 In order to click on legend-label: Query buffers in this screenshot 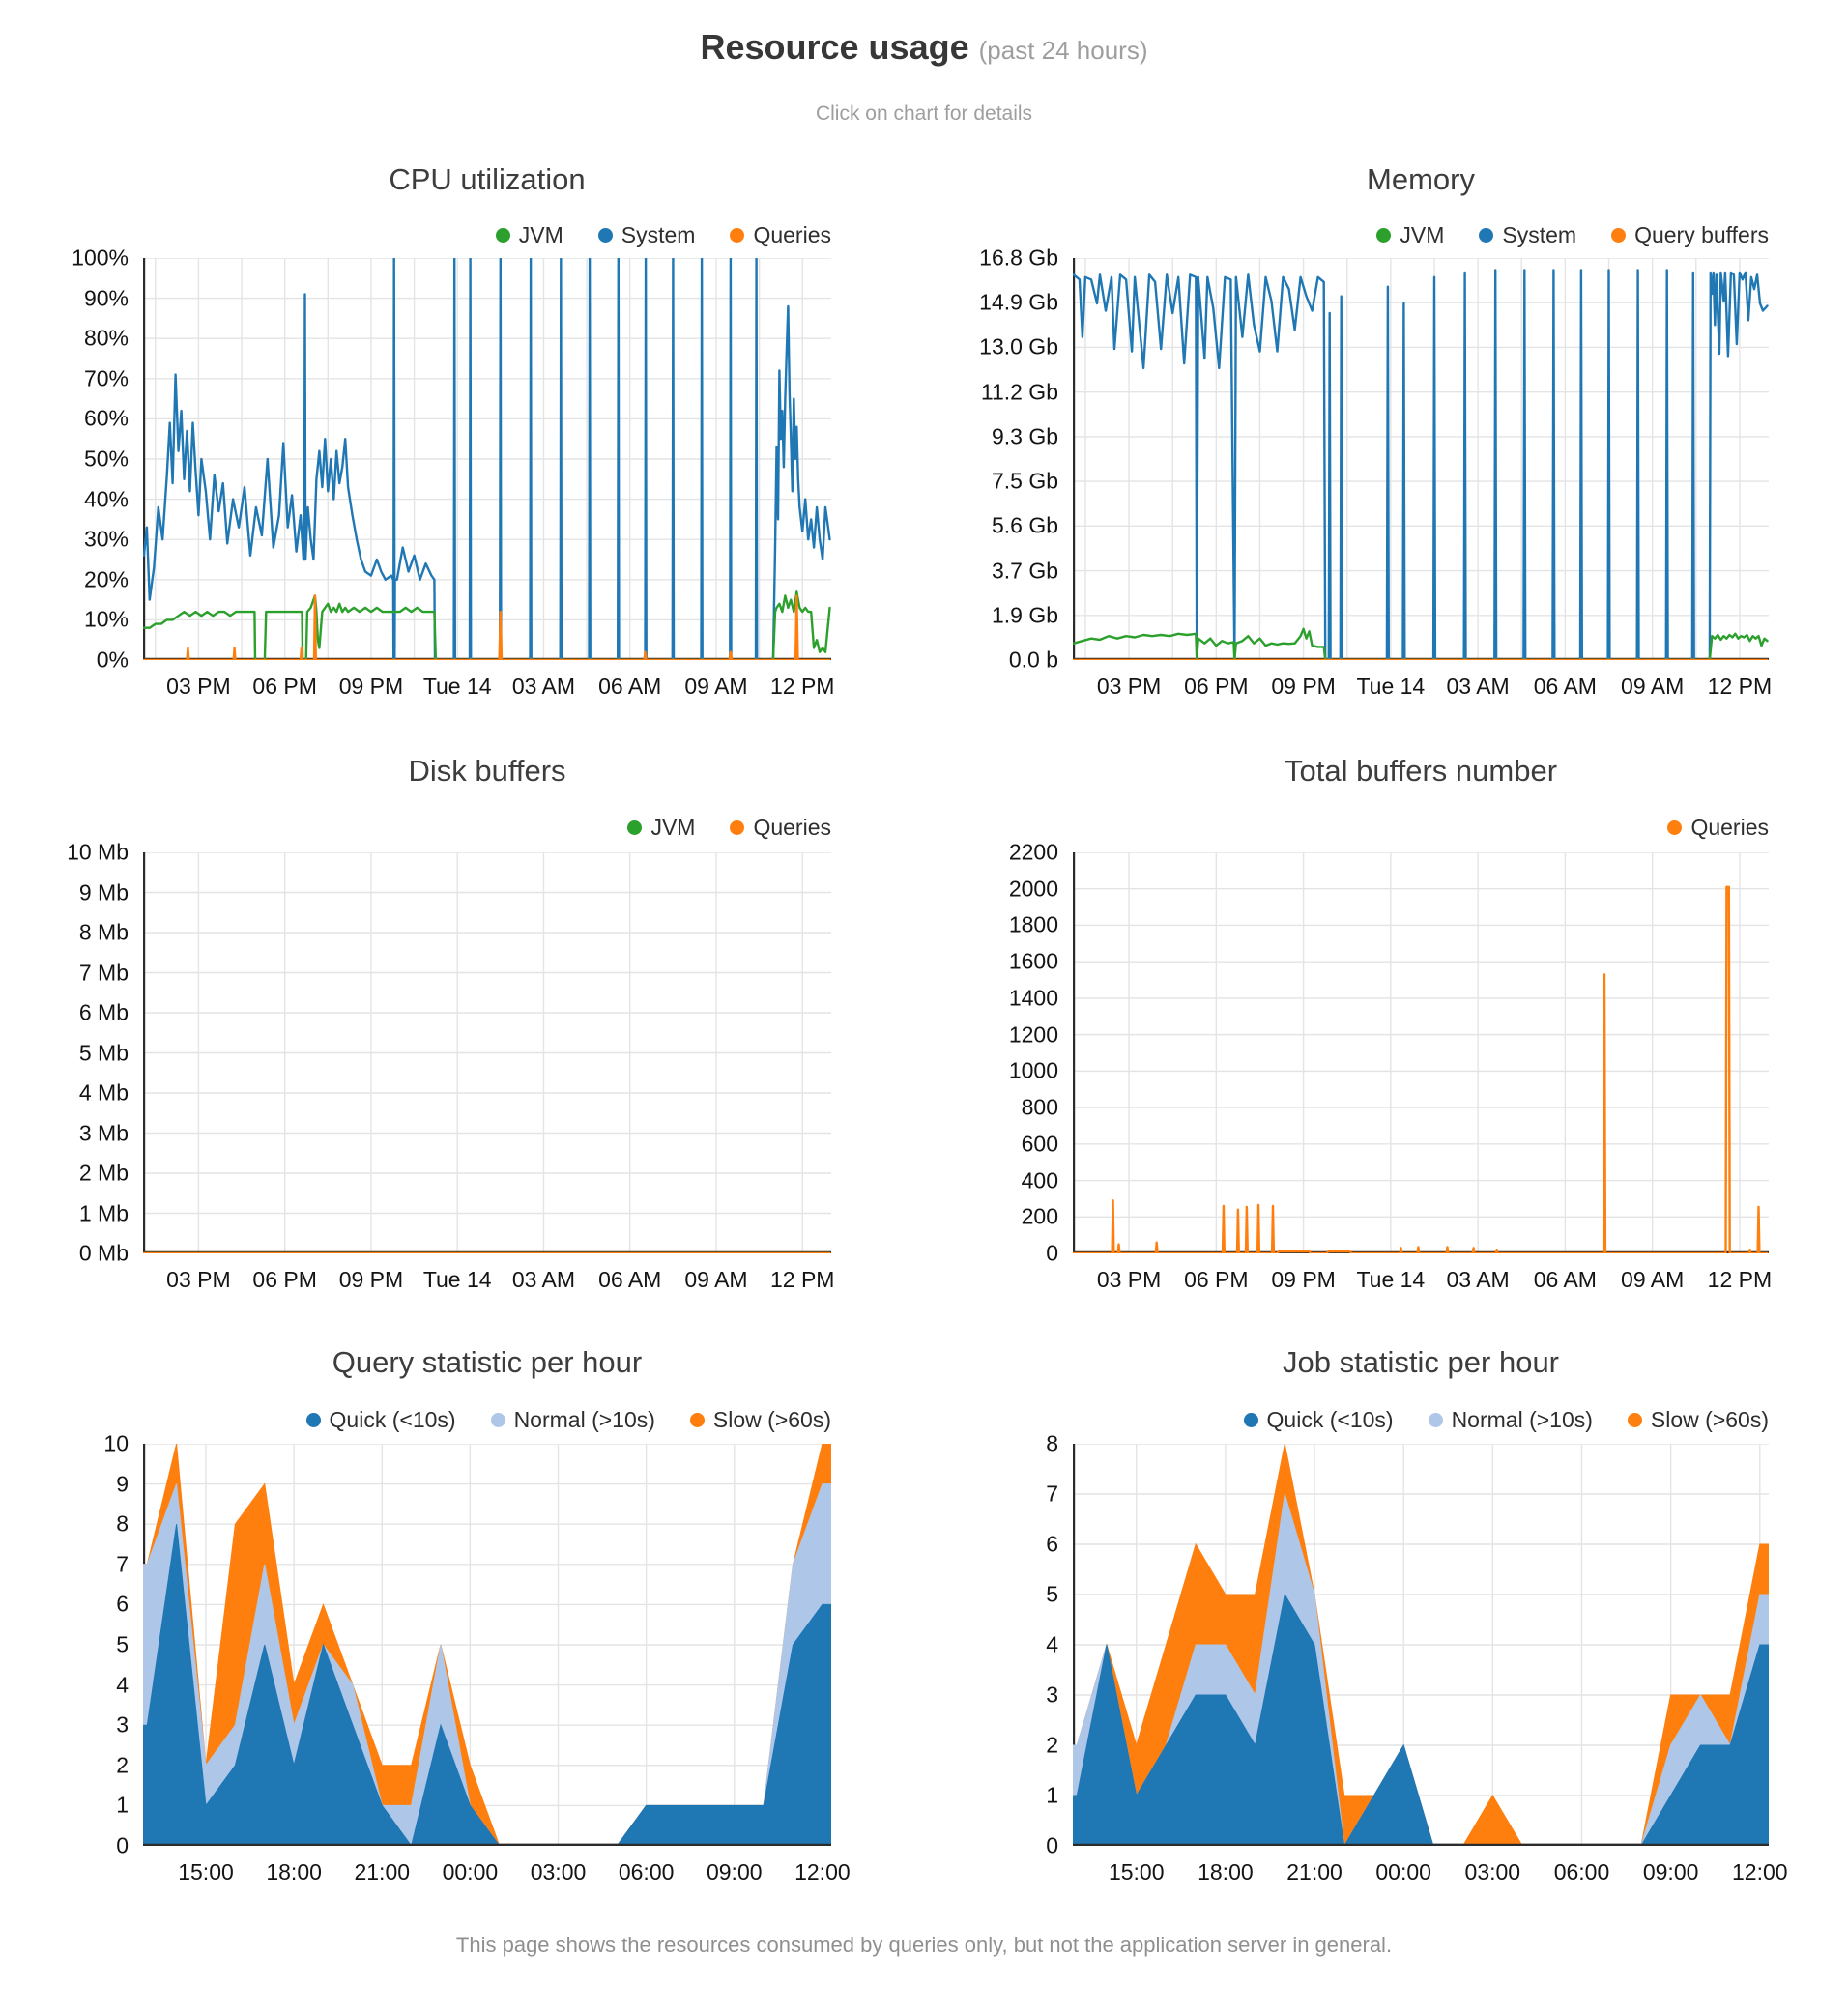, I will do `click(1701, 234)`.